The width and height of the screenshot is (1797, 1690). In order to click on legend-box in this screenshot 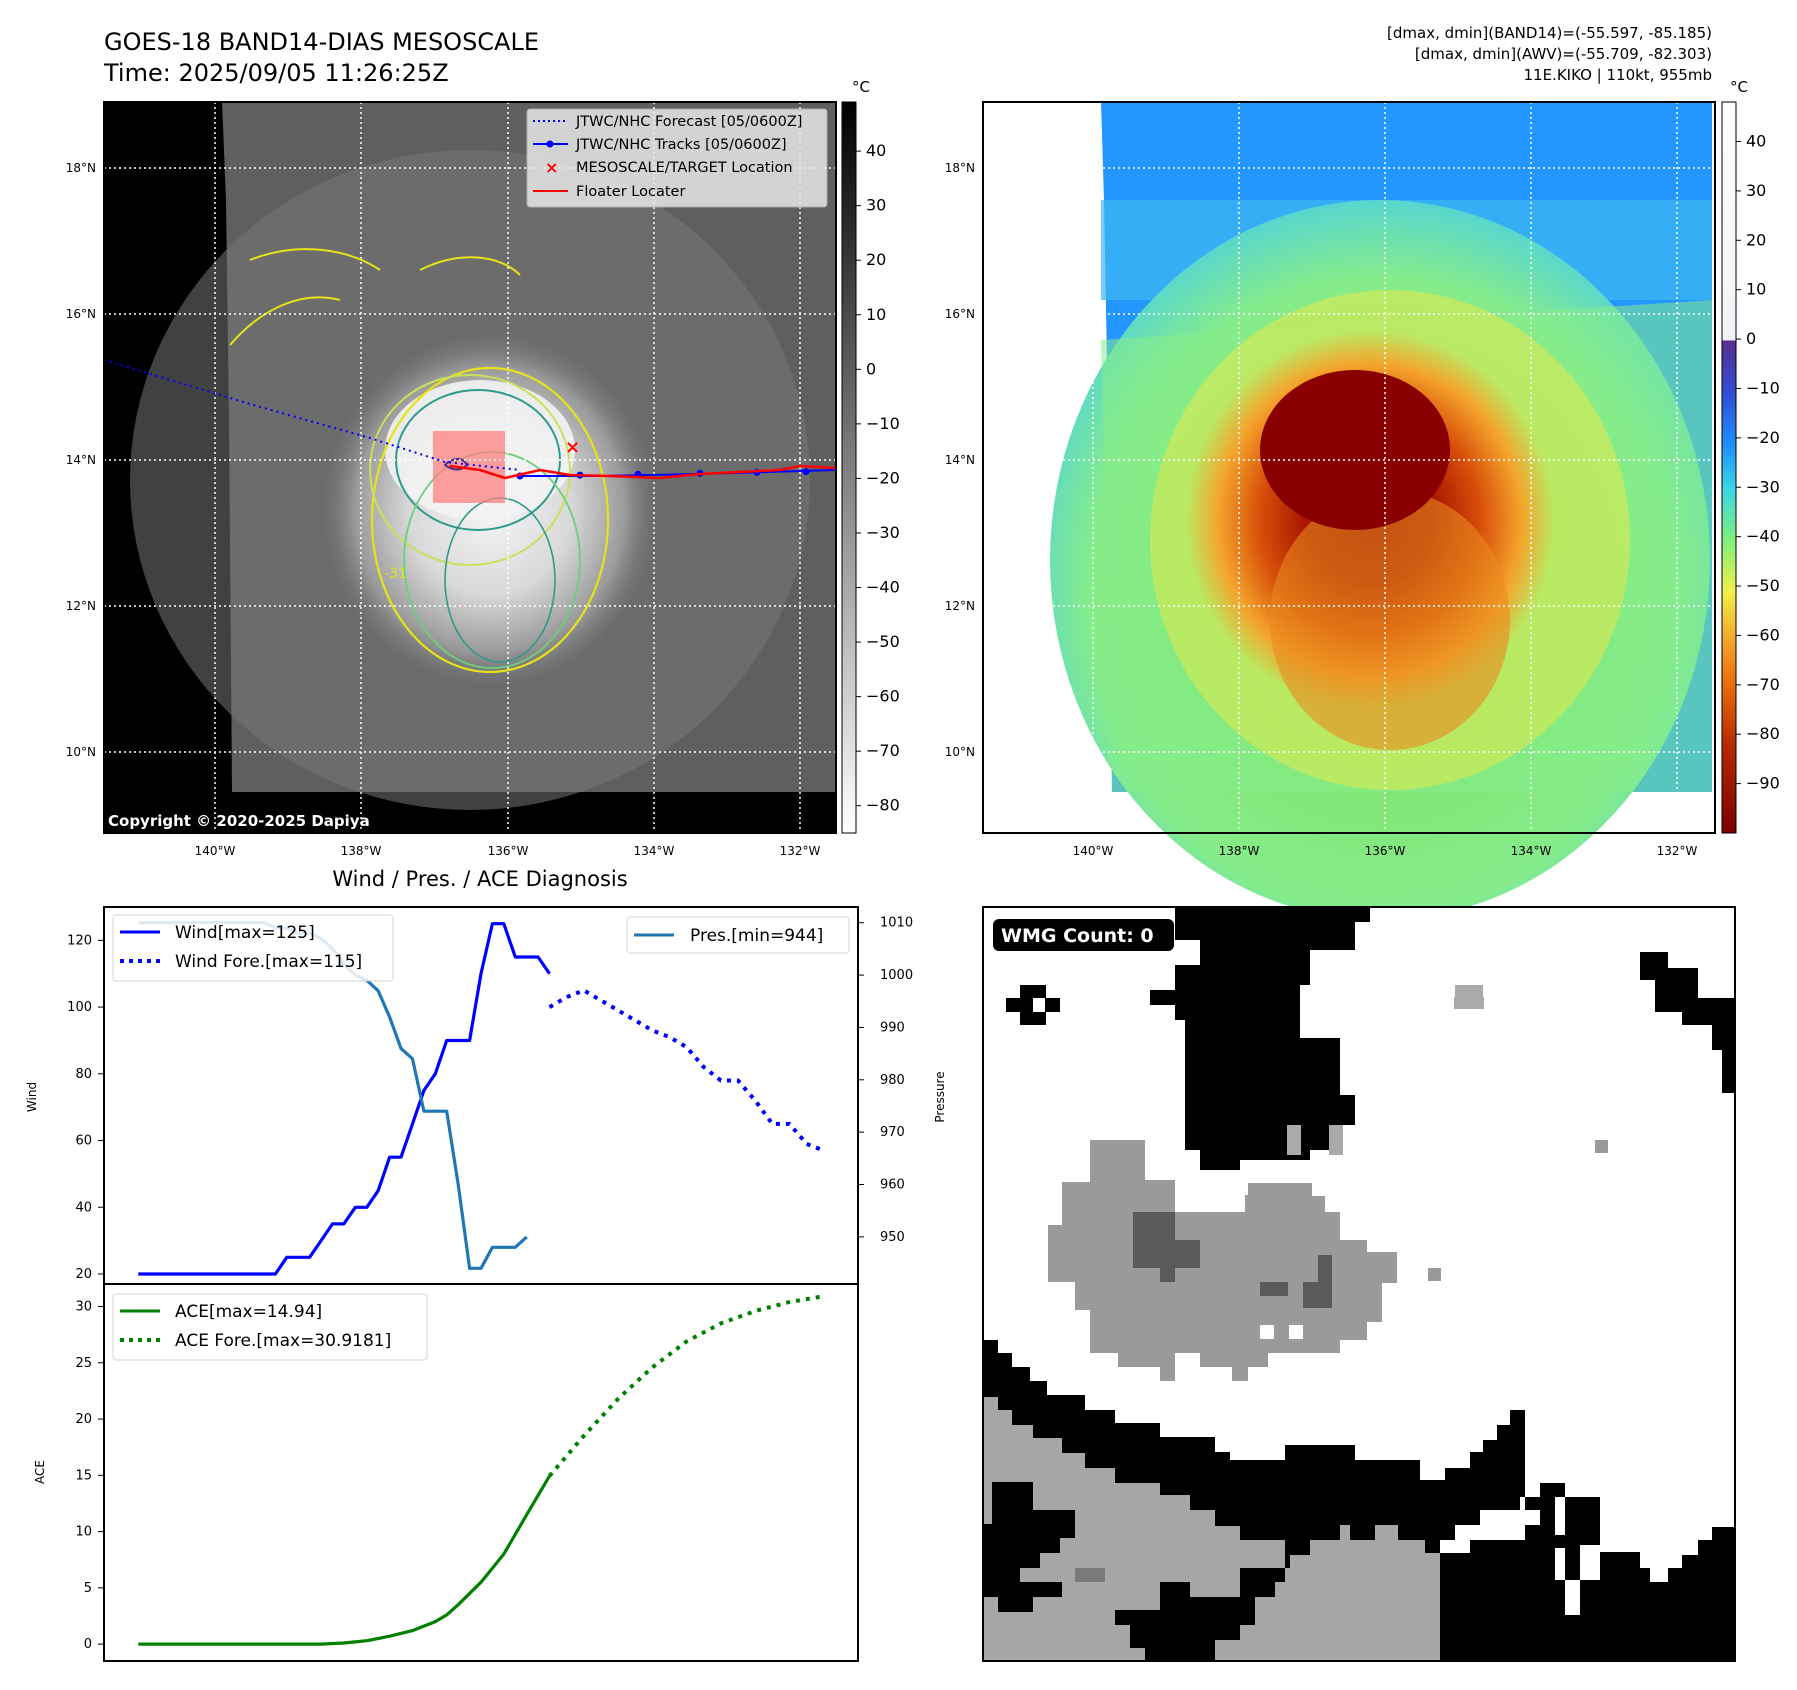, I will do `click(677, 158)`.